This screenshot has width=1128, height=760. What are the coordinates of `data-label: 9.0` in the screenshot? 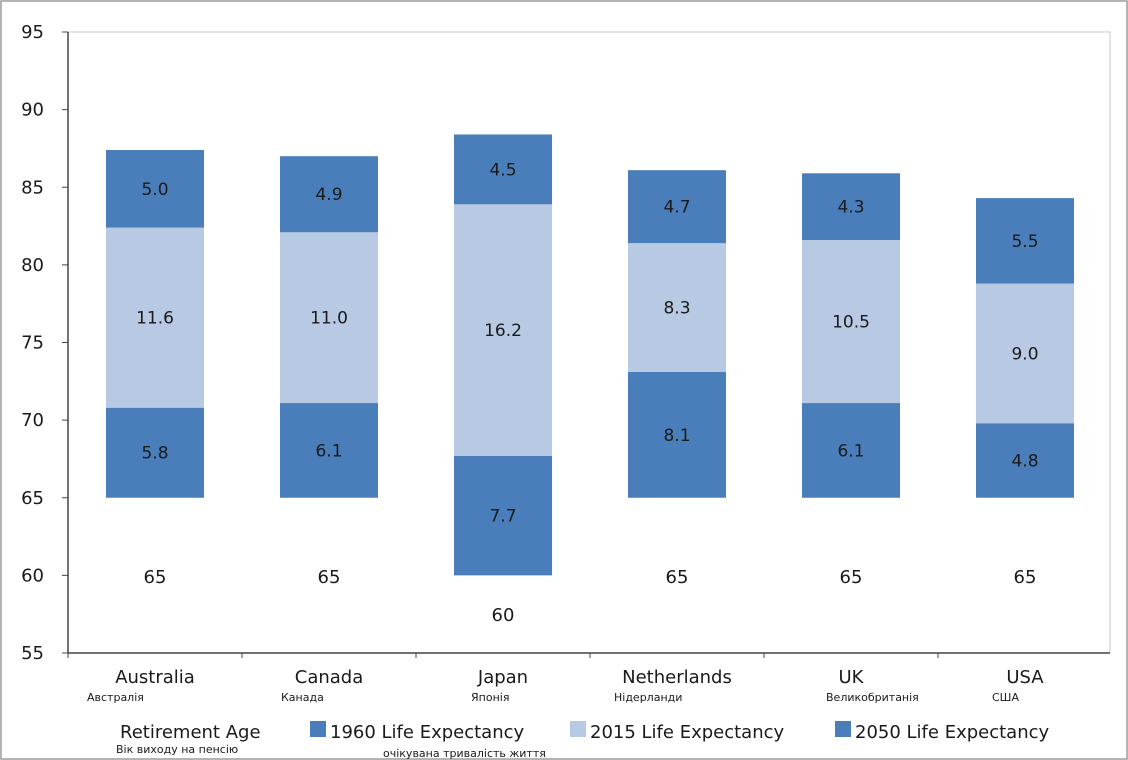 It's located at (1024, 354).